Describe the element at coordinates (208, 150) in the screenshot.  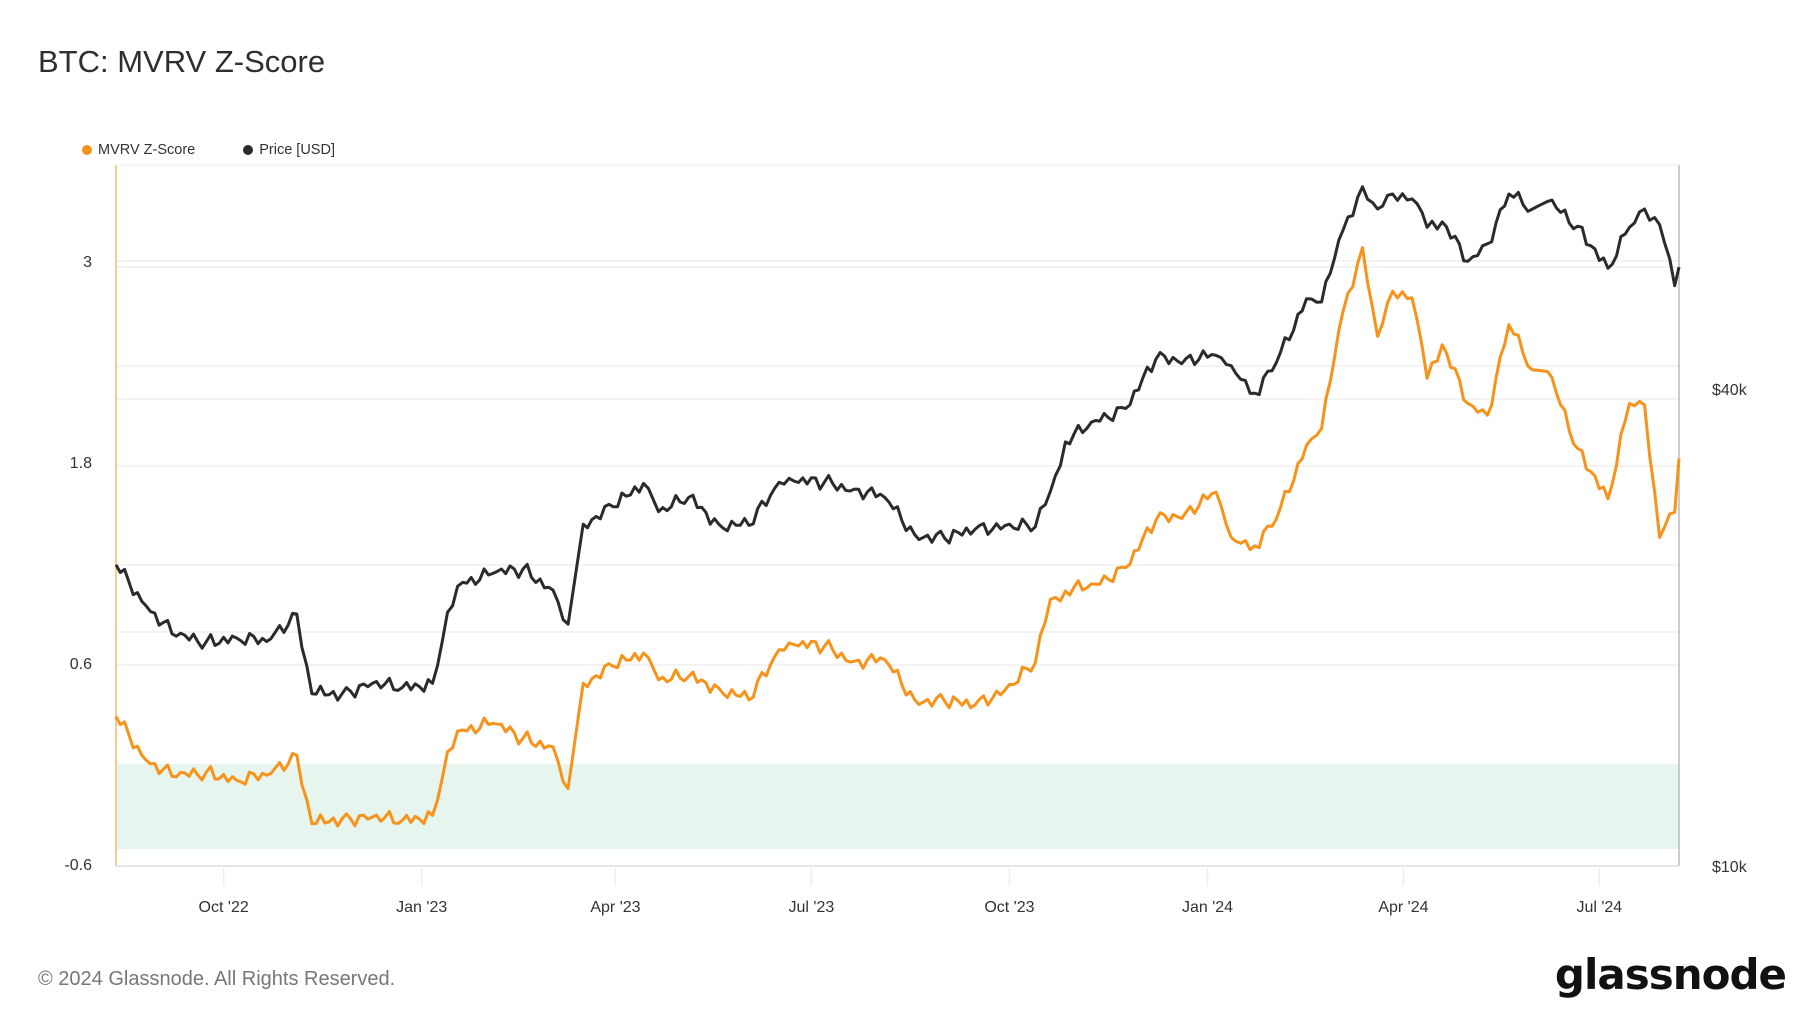
I see `legend: MVRV Z-Score Price [USD]` at that location.